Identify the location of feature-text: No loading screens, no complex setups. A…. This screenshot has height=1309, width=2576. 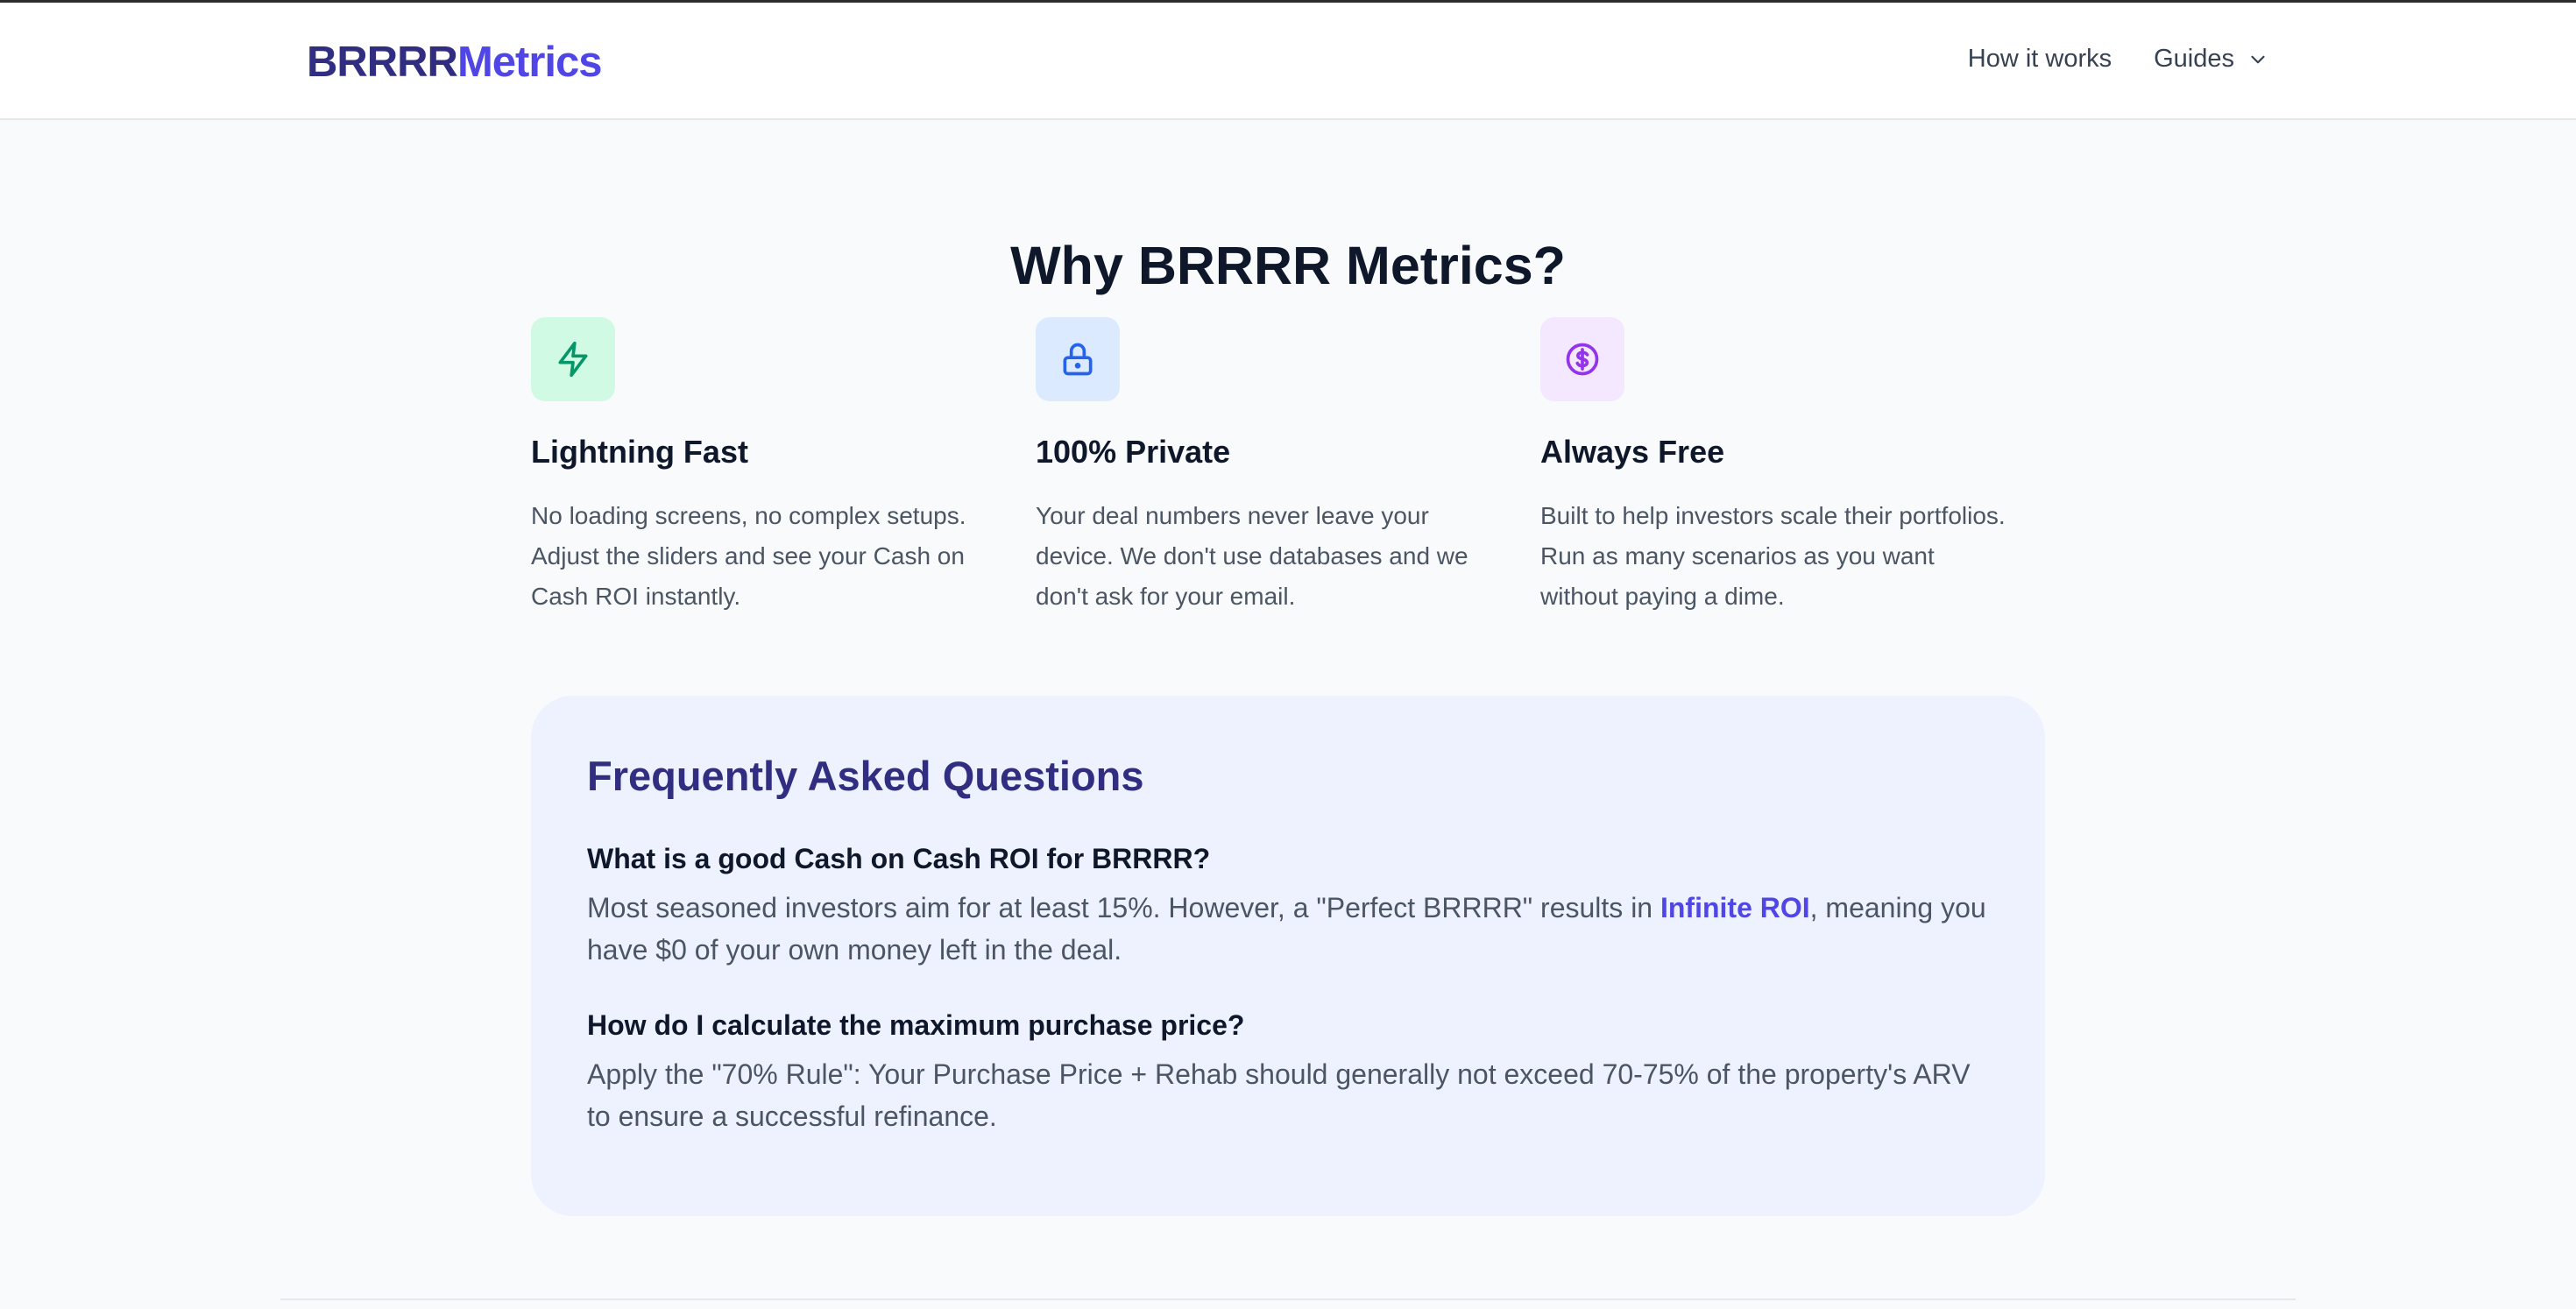
(748, 556).